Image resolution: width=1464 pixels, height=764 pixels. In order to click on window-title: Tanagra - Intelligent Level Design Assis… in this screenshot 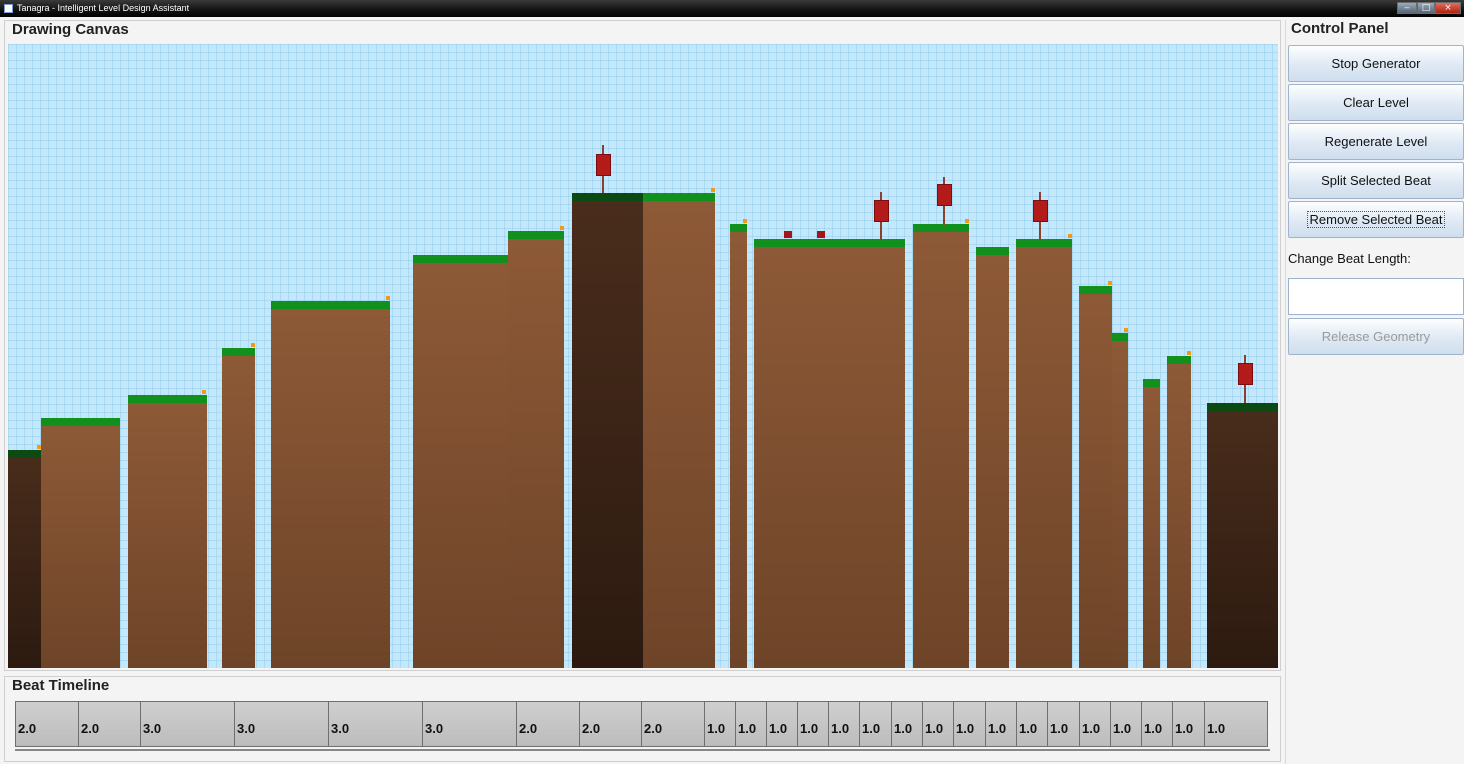, I will do `click(103, 8)`.